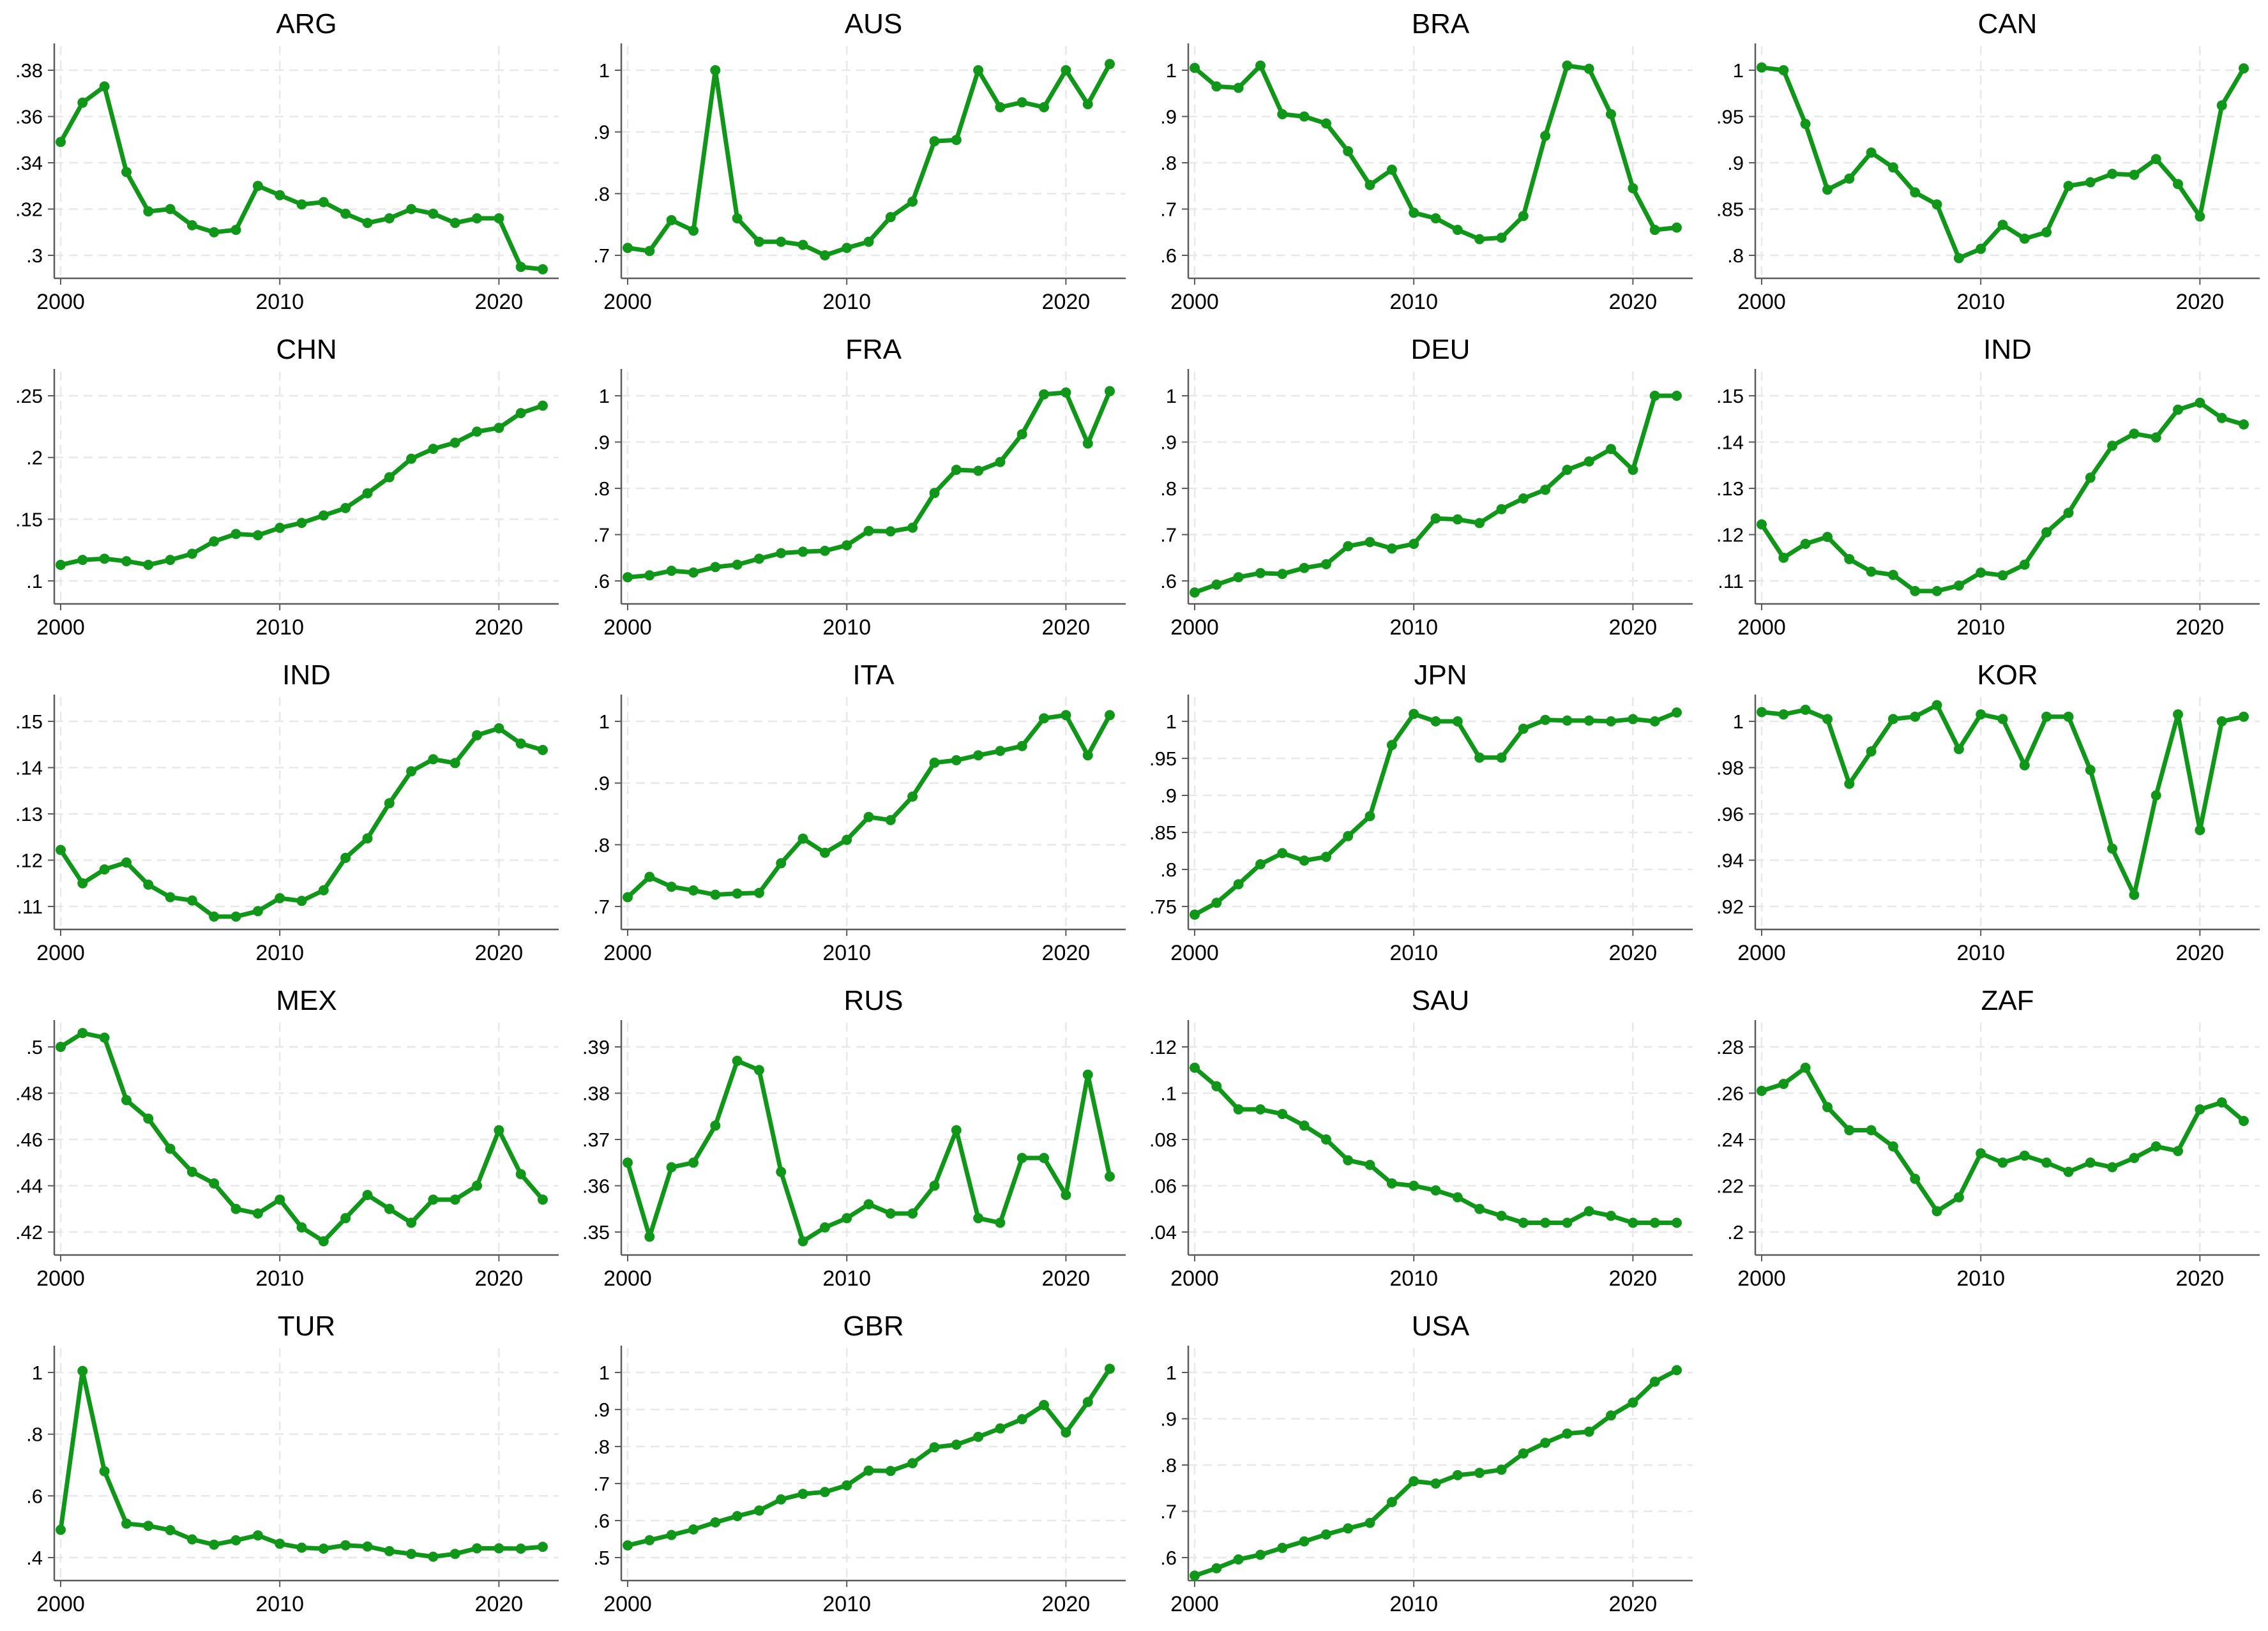 The width and height of the screenshot is (2268, 1631). I want to click on subplot-cell-JPN: .75 .8 .85 .9 .95 1 2000 2010 2020 JPN, so click(1417, 814).